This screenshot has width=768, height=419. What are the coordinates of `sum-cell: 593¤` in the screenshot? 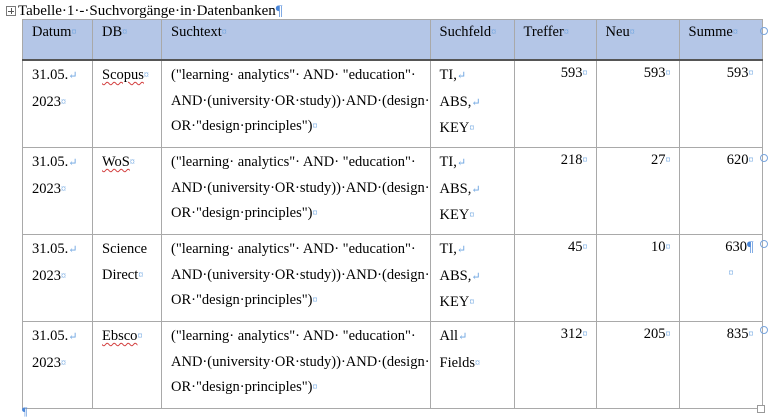 It's located at (720, 103).